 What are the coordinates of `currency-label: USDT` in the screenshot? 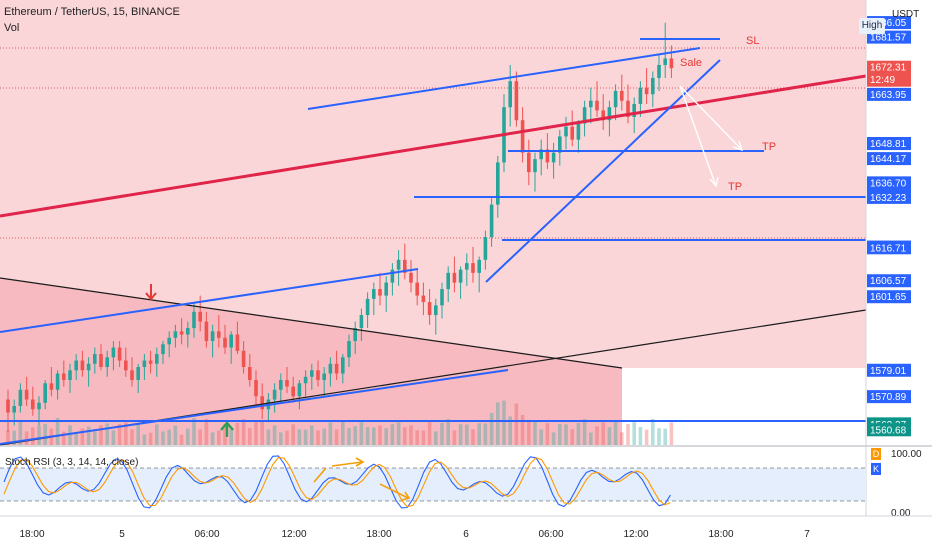 It's located at (906, 14).